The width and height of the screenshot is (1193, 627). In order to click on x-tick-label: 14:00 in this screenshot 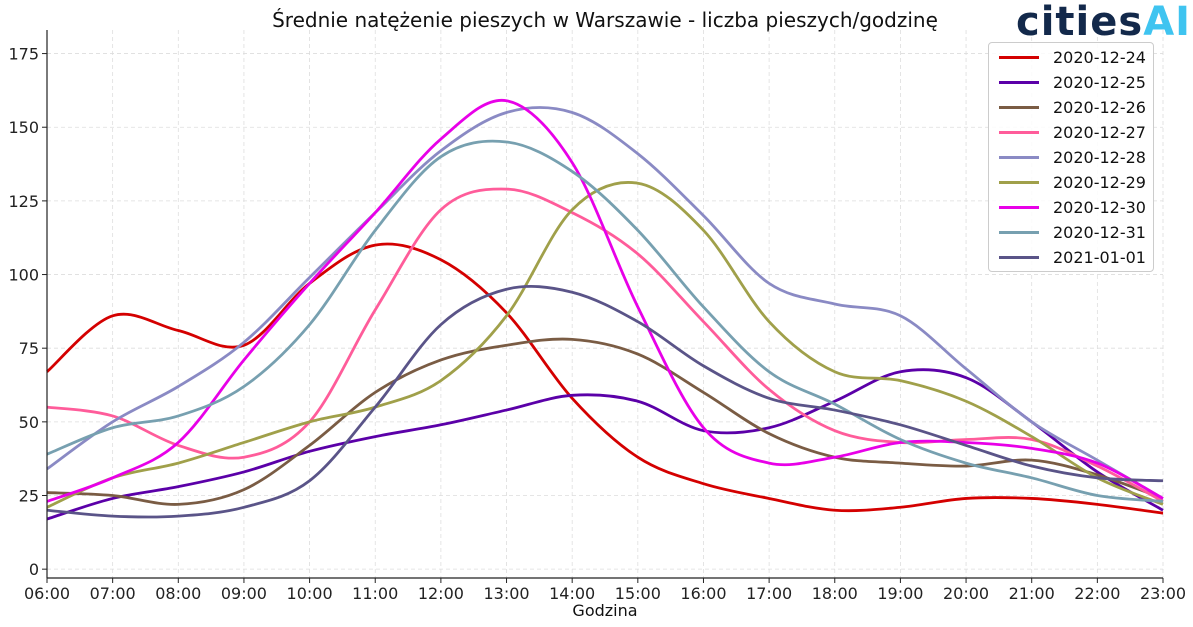, I will do `click(572, 593)`.